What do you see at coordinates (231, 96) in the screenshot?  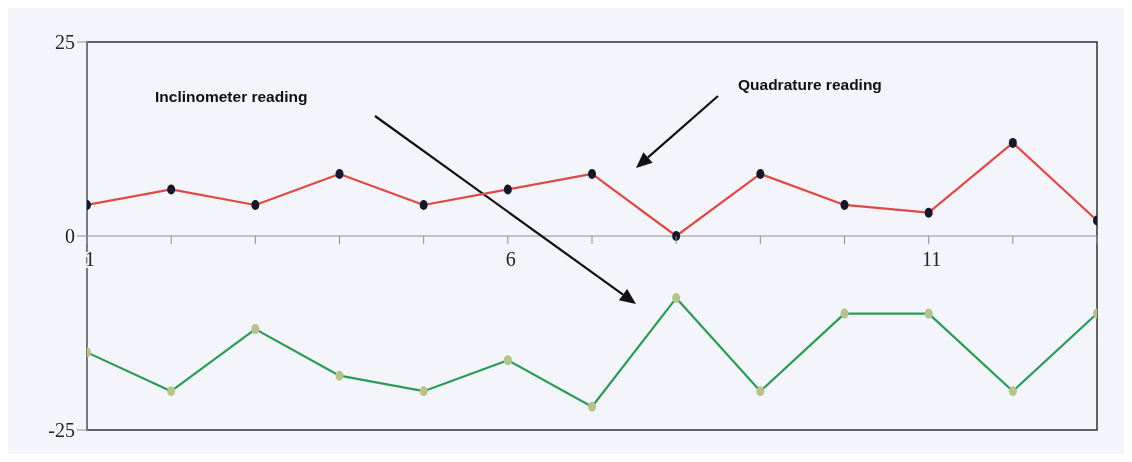 I see `annotation: Inclinometer reading` at bounding box center [231, 96].